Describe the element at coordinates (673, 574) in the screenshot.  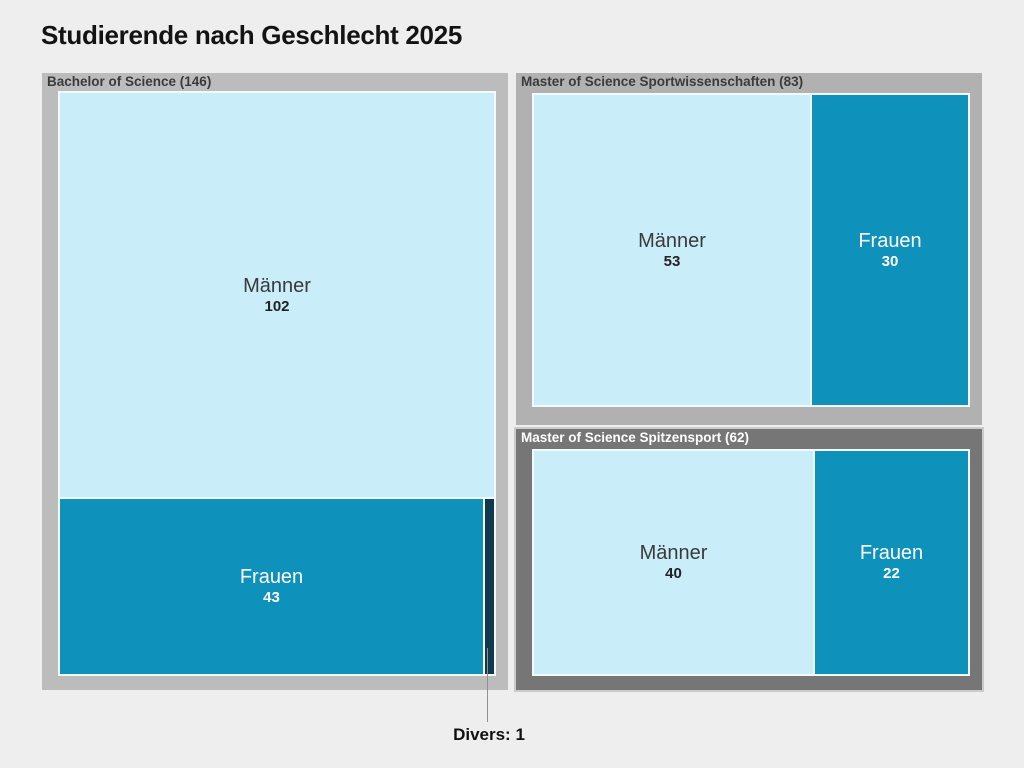
I see `cell-value: 40` at that location.